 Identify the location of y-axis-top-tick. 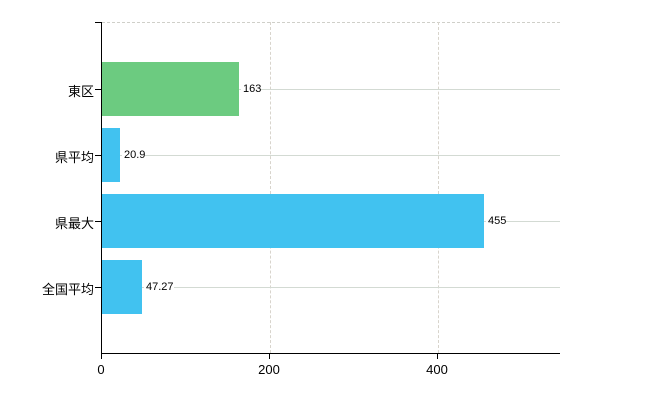
(98, 22).